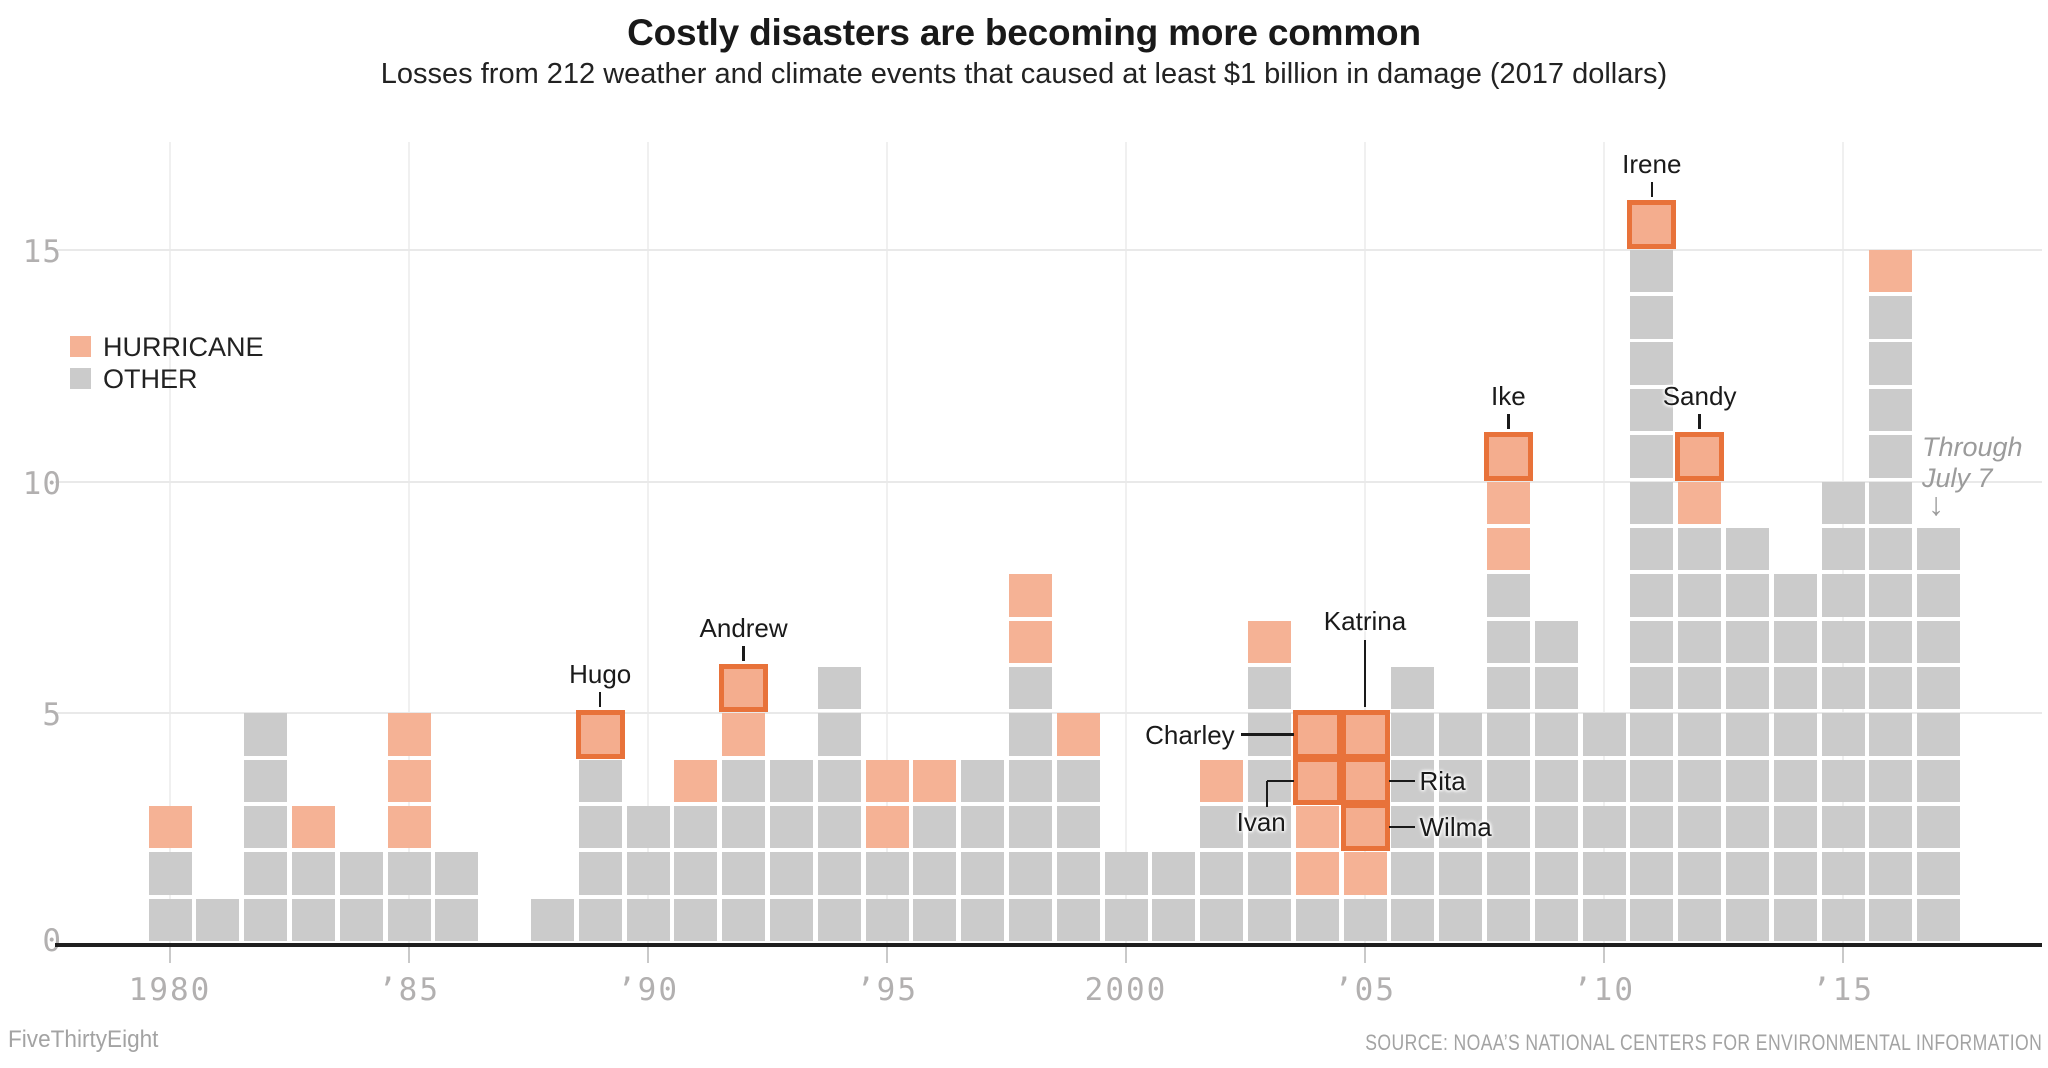 Image resolution: width=2048 pixels, height=1068 pixels. Describe the element at coordinates (1972, 462) in the screenshot. I see `through-date-note: Through July 7` at that location.